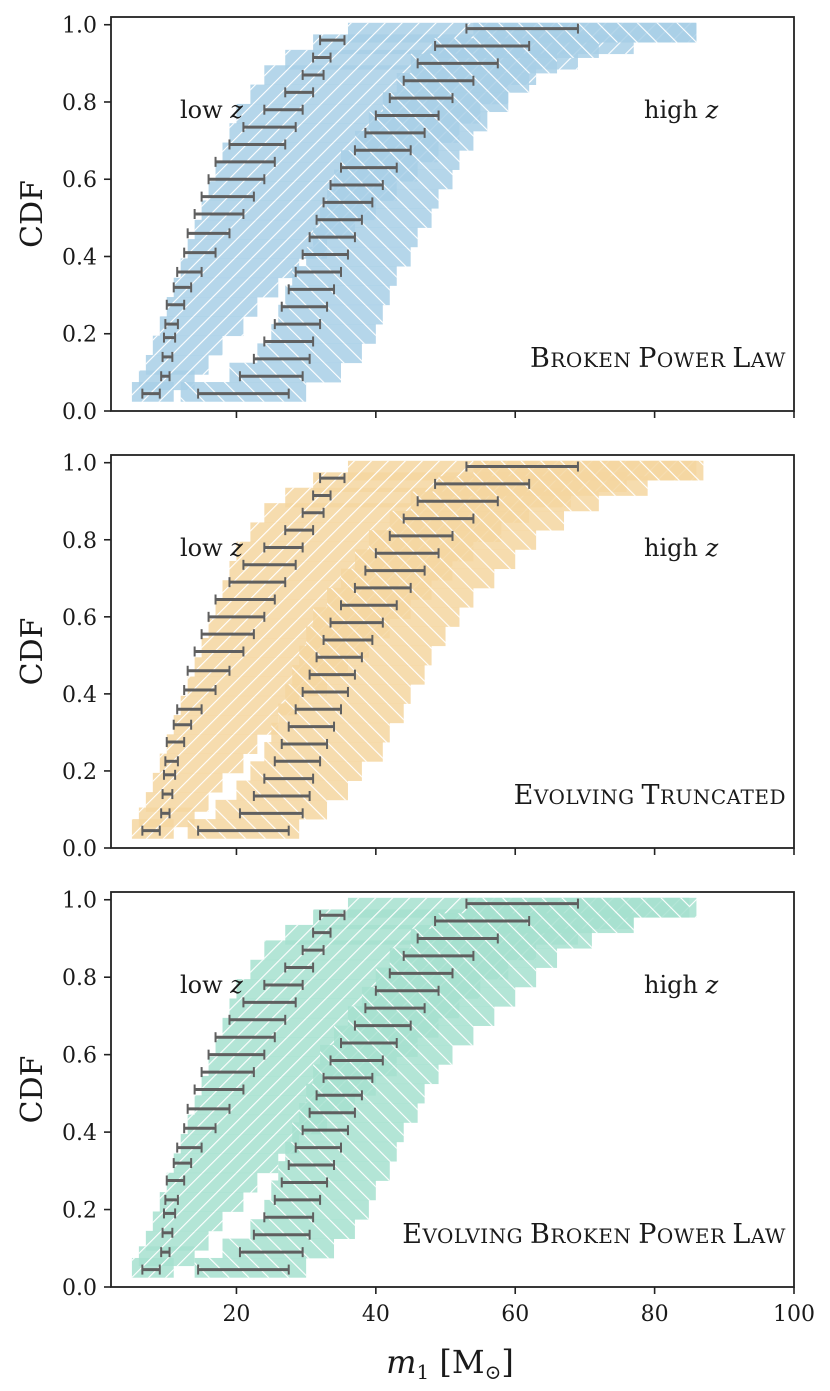 Image resolution: width=830 pixels, height=1391 pixels. What do you see at coordinates (794, 1314) in the screenshot?
I see `x-tick-label: 100` at bounding box center [794, 1314].